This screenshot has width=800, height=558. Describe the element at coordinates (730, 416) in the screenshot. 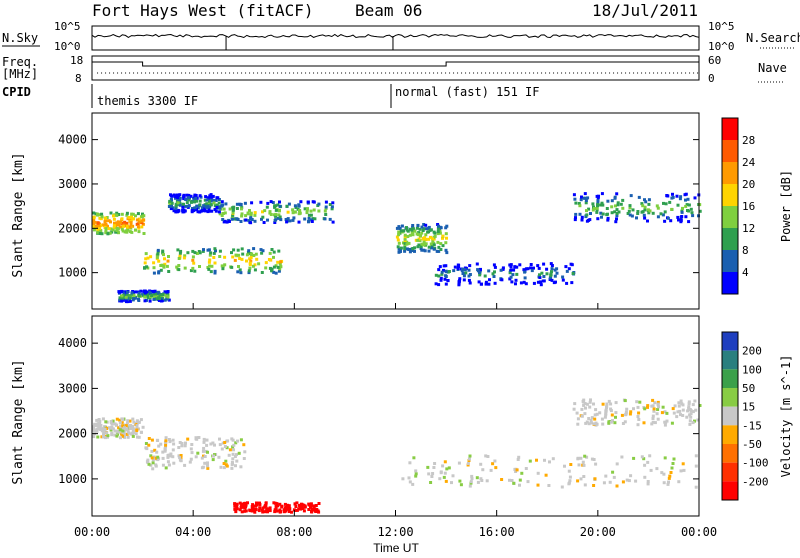

I see `velocity-colorbar-cell` at that location.